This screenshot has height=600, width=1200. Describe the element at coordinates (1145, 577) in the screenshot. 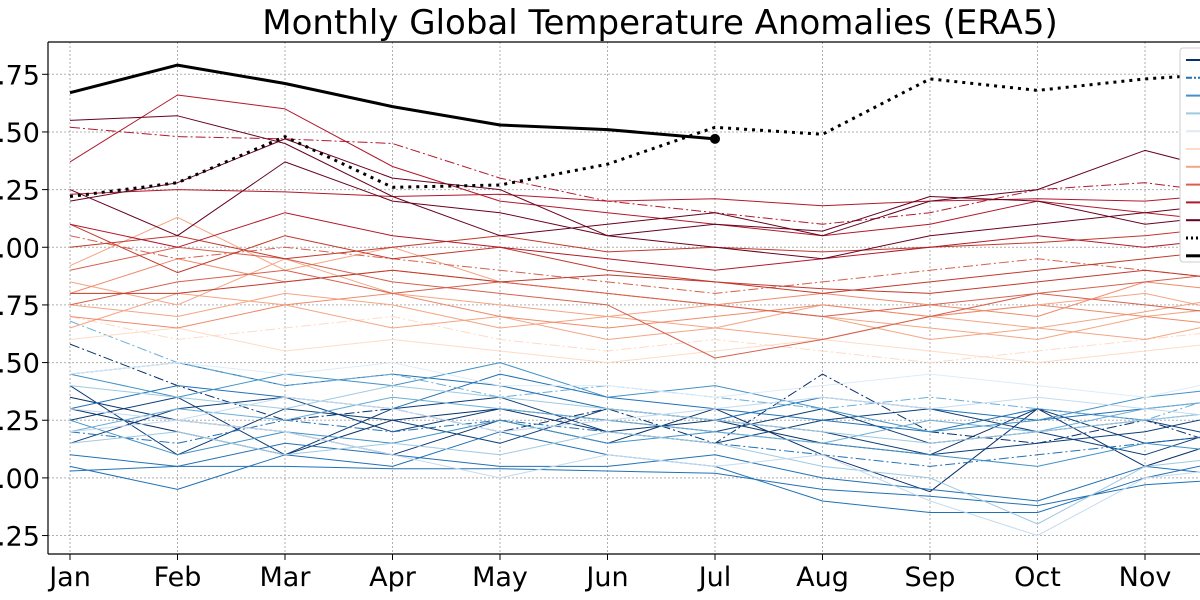

I see `x-tick-label: Nov` at that location.